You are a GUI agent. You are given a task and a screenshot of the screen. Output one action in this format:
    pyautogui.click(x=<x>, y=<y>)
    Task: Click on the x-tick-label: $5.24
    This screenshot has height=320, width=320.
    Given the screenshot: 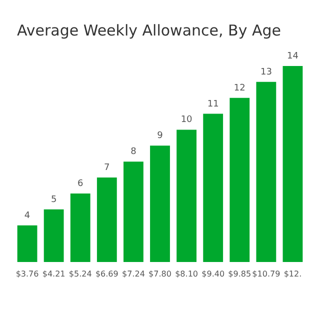 What is the action you would take?
    pyautogui.click(x=80, y=274)
    